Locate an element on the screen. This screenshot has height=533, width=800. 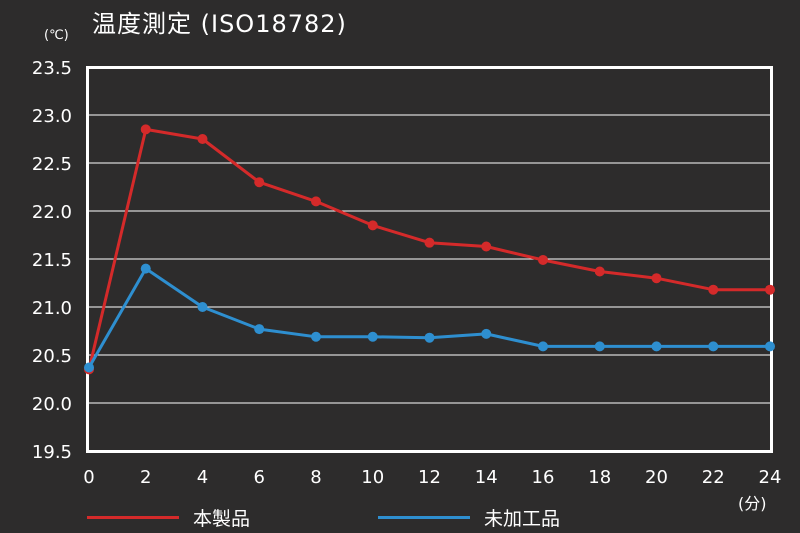
legend-label-product: 本製品 is located at coordinates (222, 518).